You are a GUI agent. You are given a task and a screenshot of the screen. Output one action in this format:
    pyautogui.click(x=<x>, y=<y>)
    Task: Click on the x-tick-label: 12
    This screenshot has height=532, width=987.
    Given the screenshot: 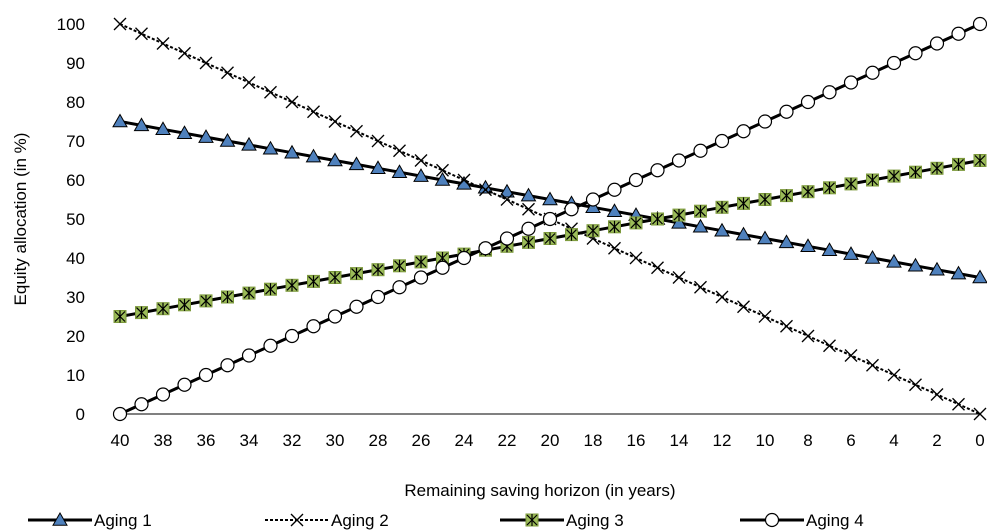 What is the action you would take?
    pyautogui.click(x=722, y=440)
    